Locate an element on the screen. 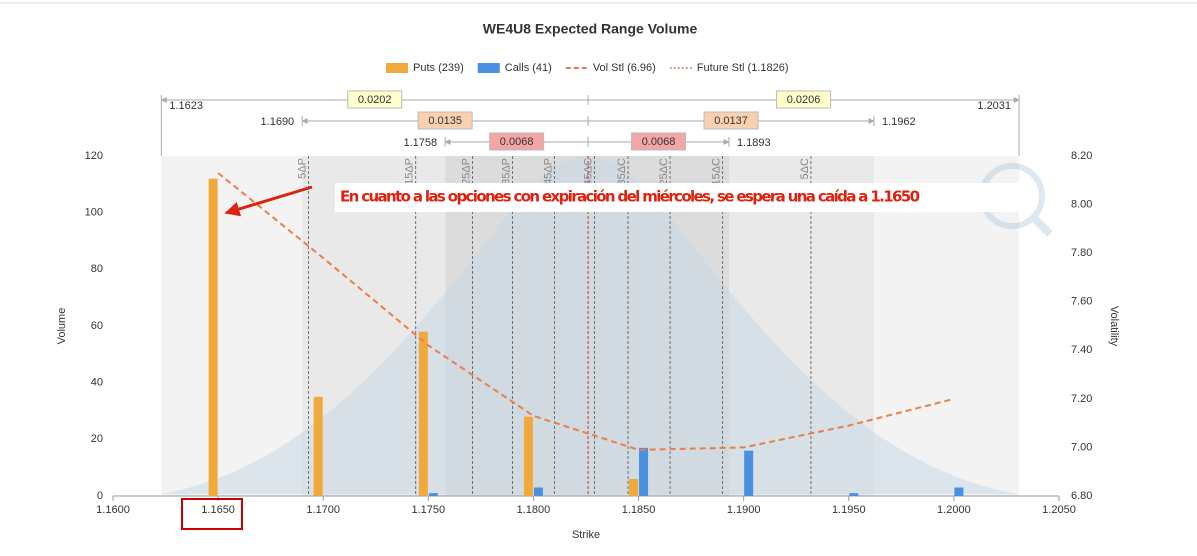  x-tick-label: 1.1800 is located at coordinates (534, 510).